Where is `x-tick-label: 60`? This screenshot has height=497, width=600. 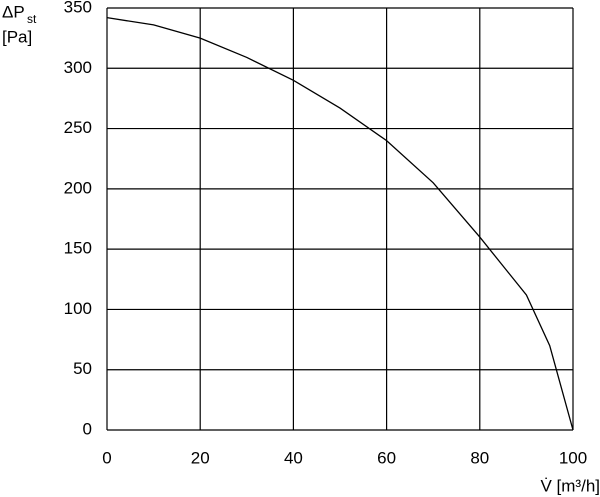 x-tick-label: 60 is located at coordinates (386, 457).